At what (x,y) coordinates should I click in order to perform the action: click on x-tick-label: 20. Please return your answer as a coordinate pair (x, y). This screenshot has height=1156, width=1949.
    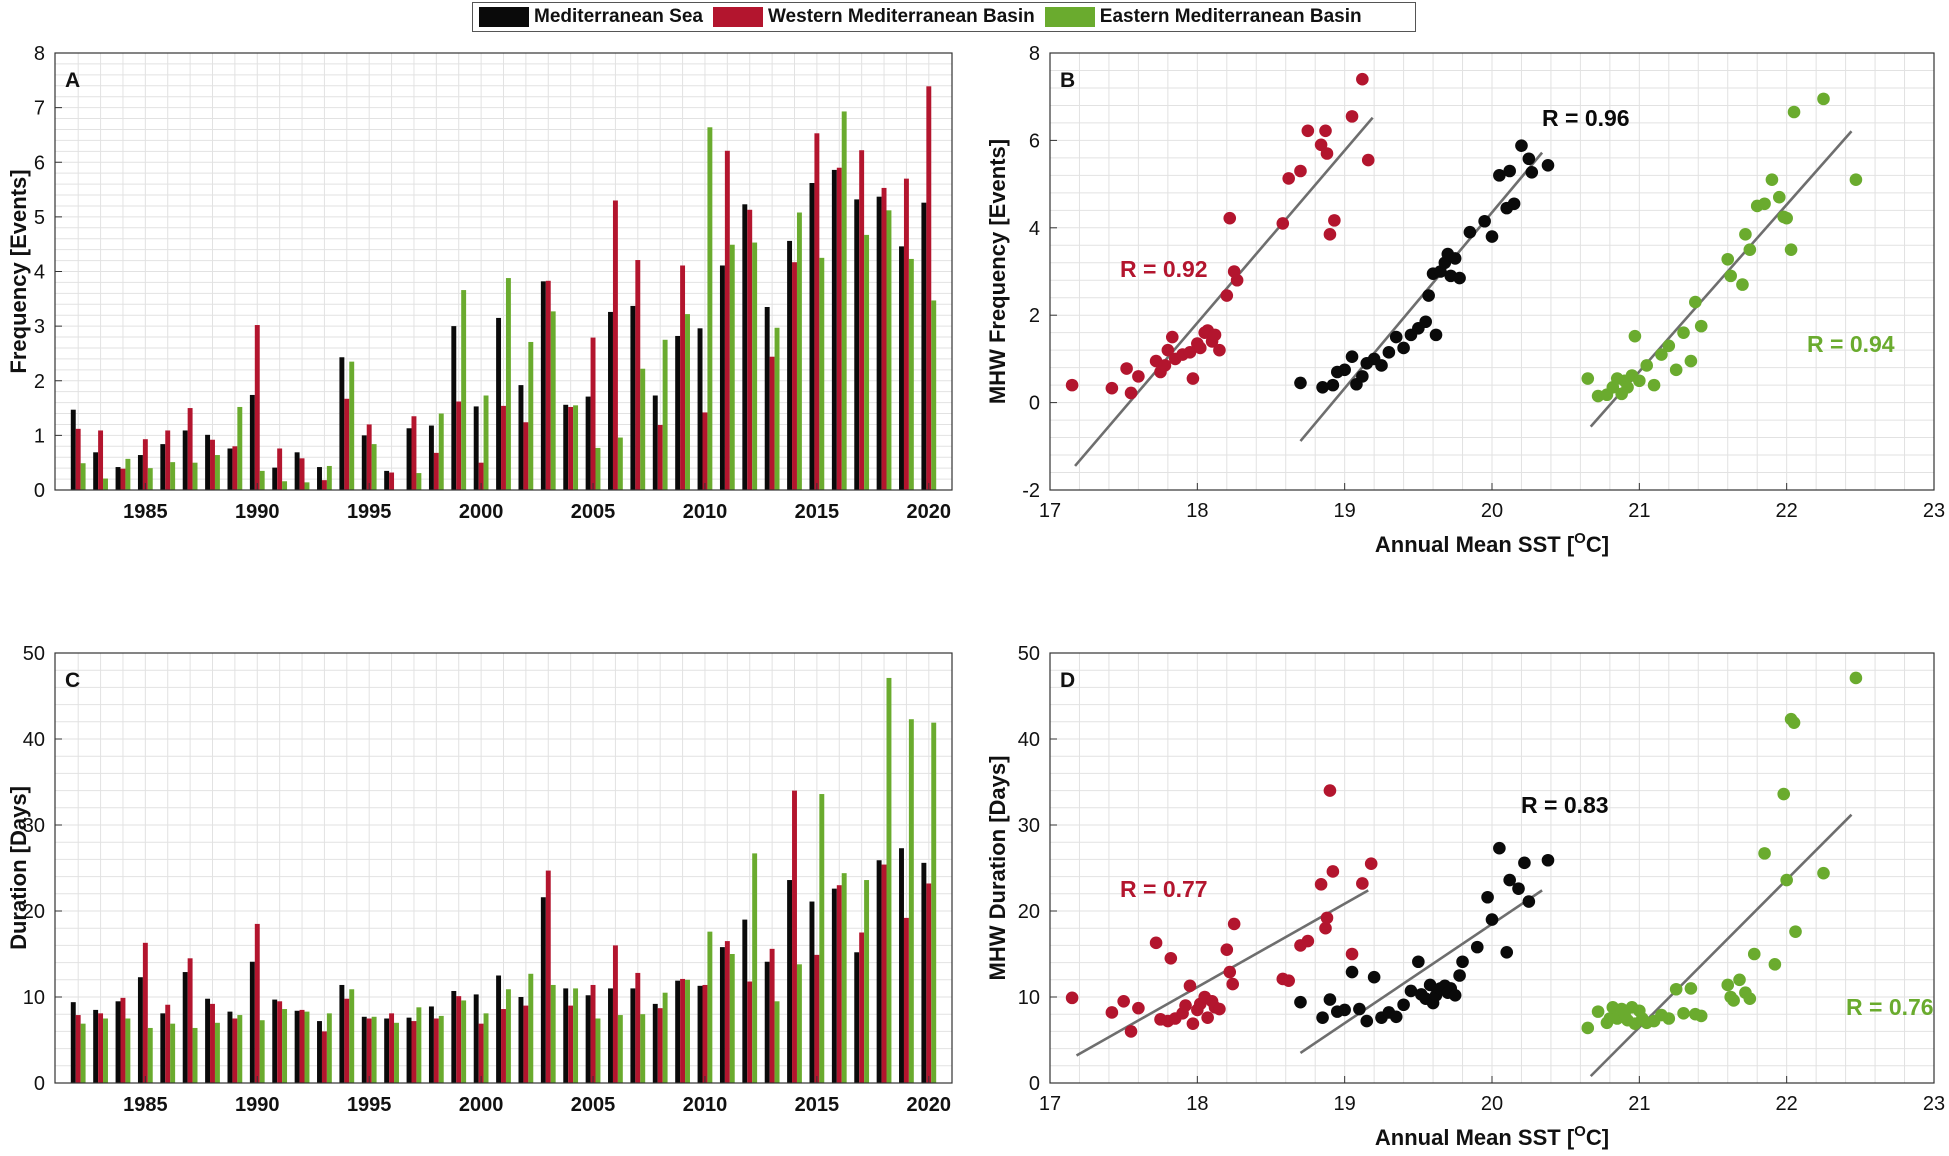
    Looking at the image, I should click on (1492, 511).